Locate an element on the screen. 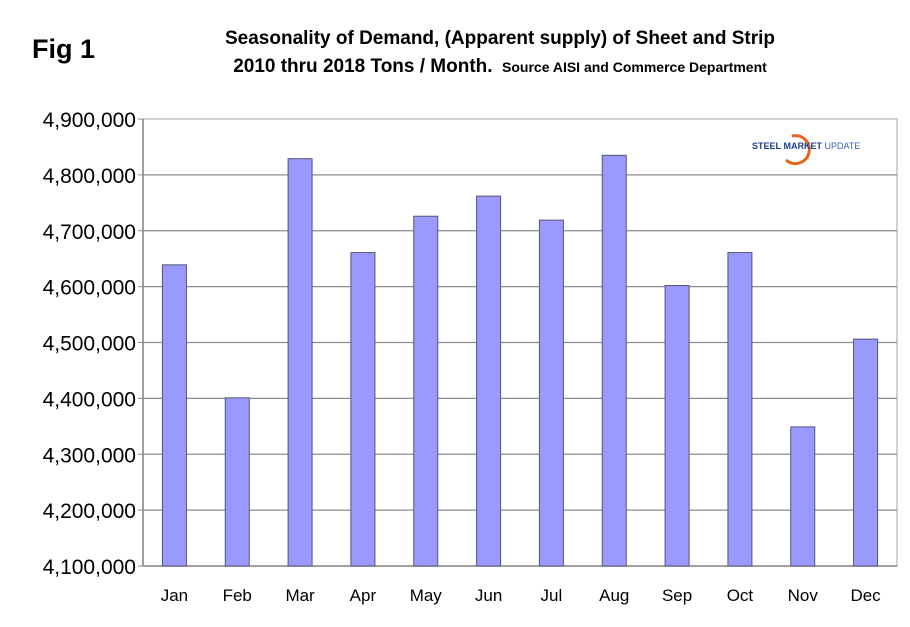  x-tick-label: Apr is located at coordinates (363, 595).